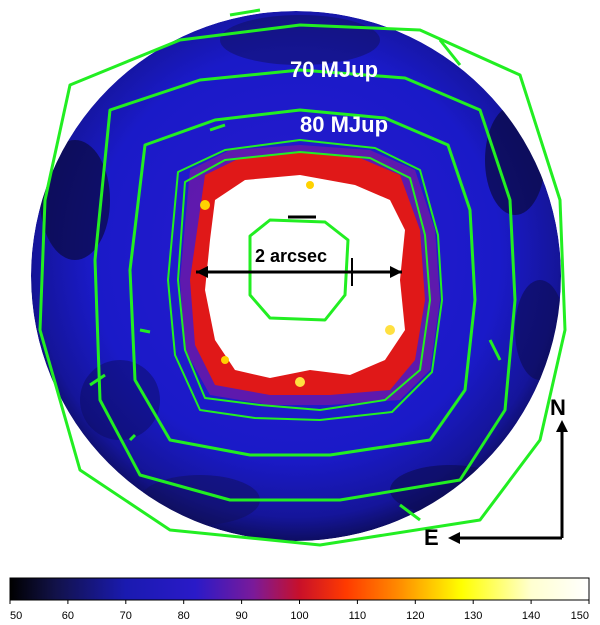 Image resolution: width=600 pixels, height=625 pixels. I want to click on colorbar-tick-label: 110, so click(358, 616).